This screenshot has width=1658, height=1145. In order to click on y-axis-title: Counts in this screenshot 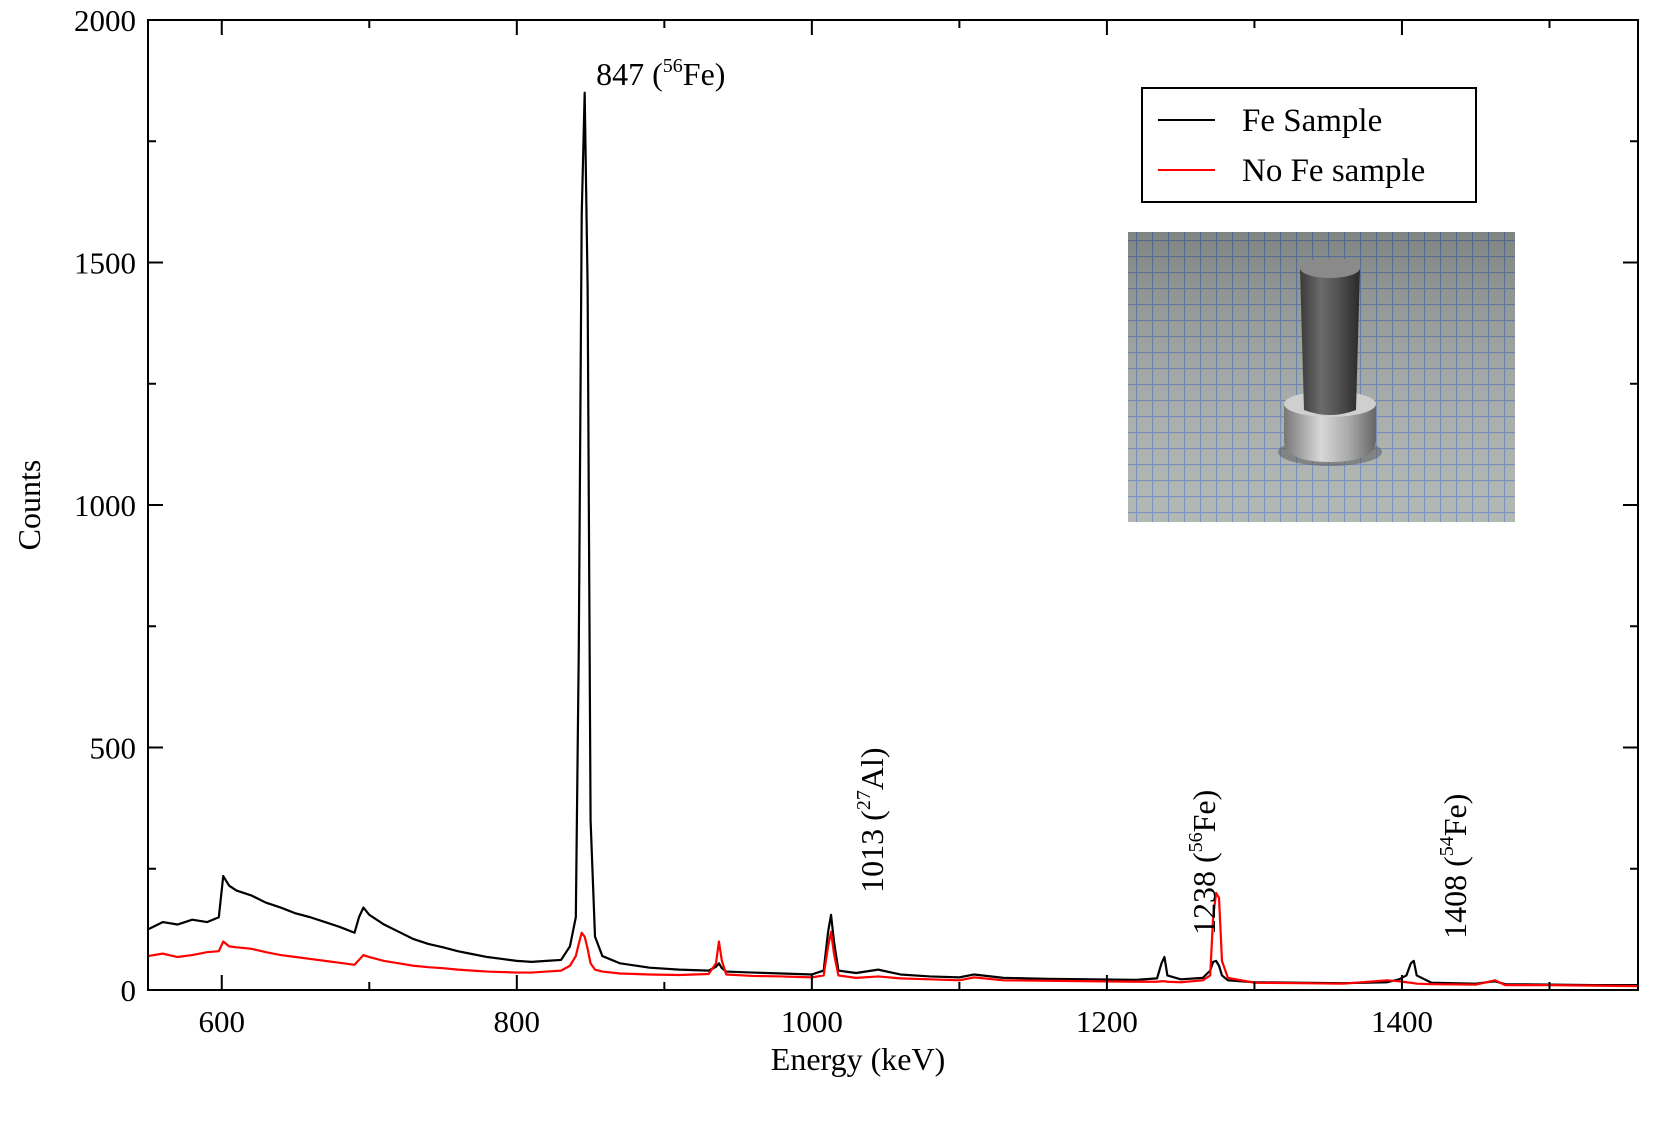, I will do `click(29, 505)`.